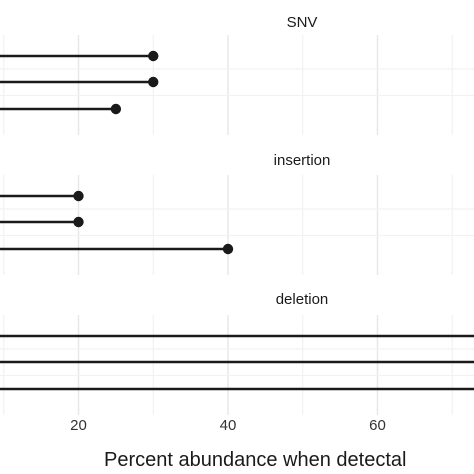 The height and width of the screenshot is (474, 474). What do you see at coordinates (255, 460) in the screenshot?
I see `x-axis-title: Percent abundance when detectal` at bounding box center [255, 460].